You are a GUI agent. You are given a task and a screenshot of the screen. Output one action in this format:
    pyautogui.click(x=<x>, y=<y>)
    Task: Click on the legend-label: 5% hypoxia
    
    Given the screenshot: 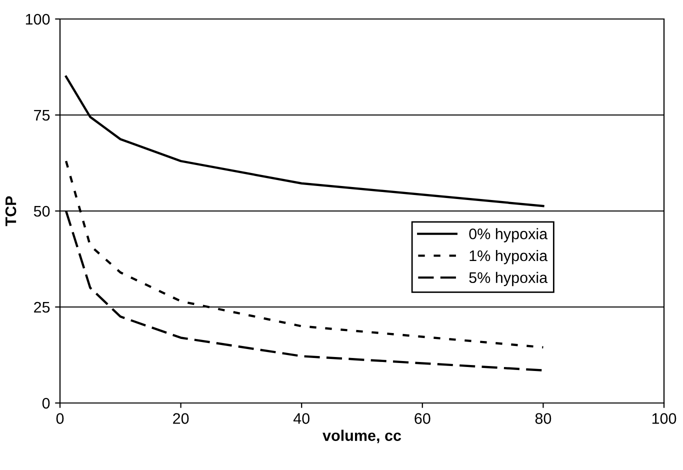 What is the action you would take?
    pyautogui.click(x=508, y=279)
    